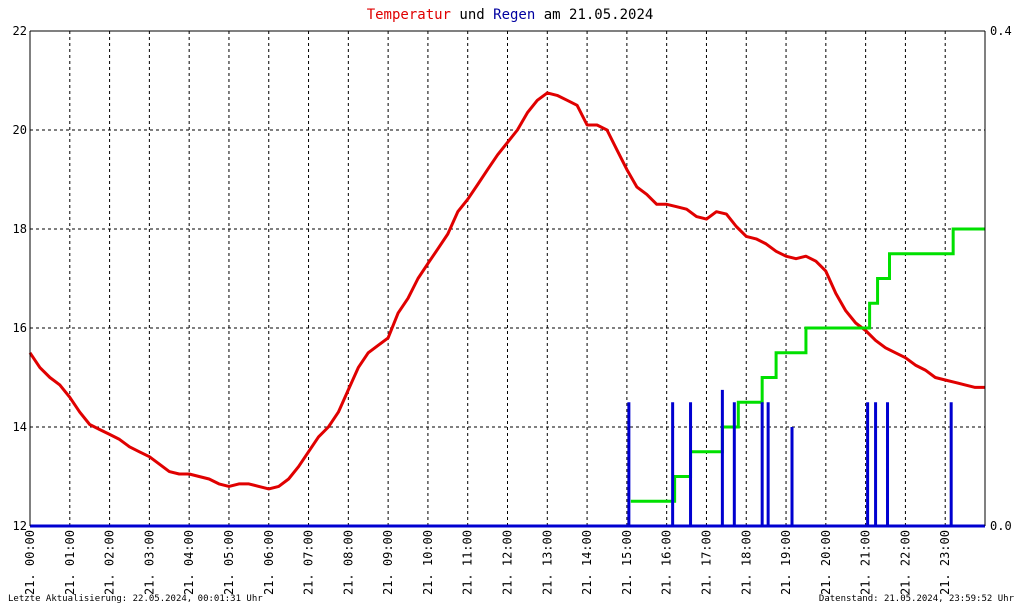 This screenshot has width=1020, height=606. What do you see at coordinates (269, 562) in the screenshot?
I see `x-tick-label: 21. 06:00` at bounding box center [269, 562].